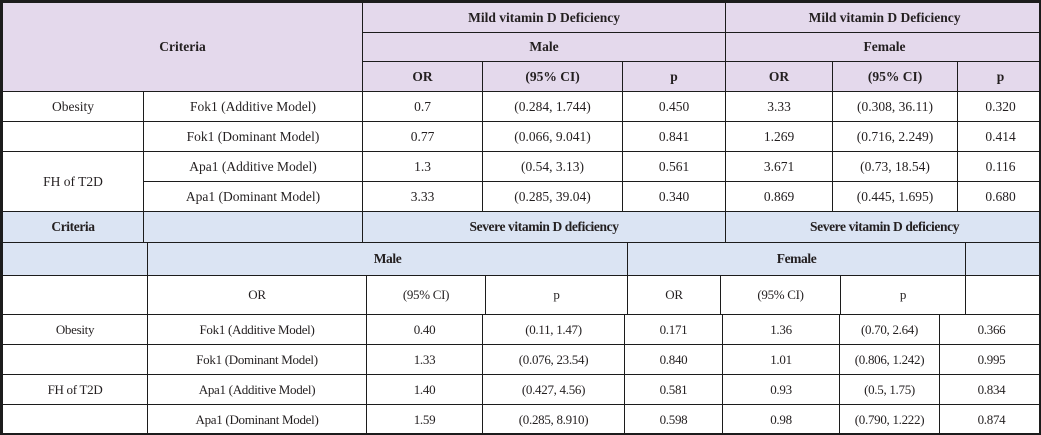  Describe the element at coordinates (673, 359) in the screenshot. I see `table-cell: 0.840` at that location.